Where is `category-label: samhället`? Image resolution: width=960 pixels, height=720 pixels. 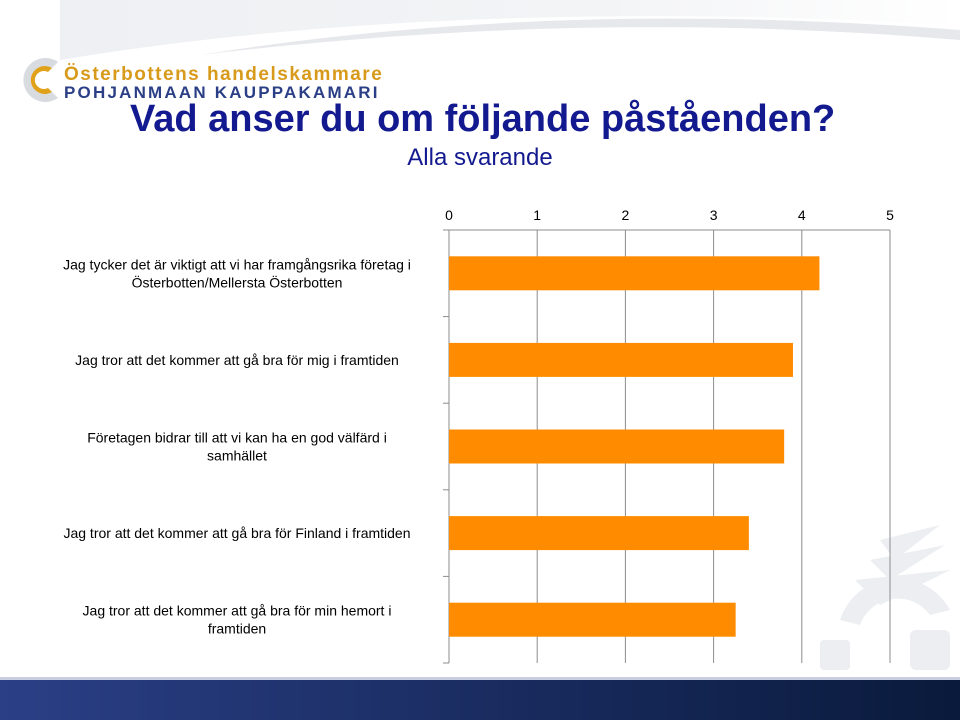 category-label: samhället is located at coordinates (237, 456).